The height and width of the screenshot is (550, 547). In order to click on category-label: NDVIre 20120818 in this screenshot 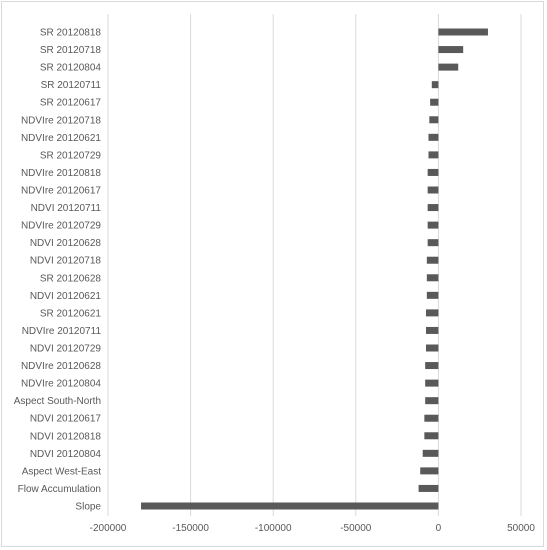, I will do `click(61, 173)`.